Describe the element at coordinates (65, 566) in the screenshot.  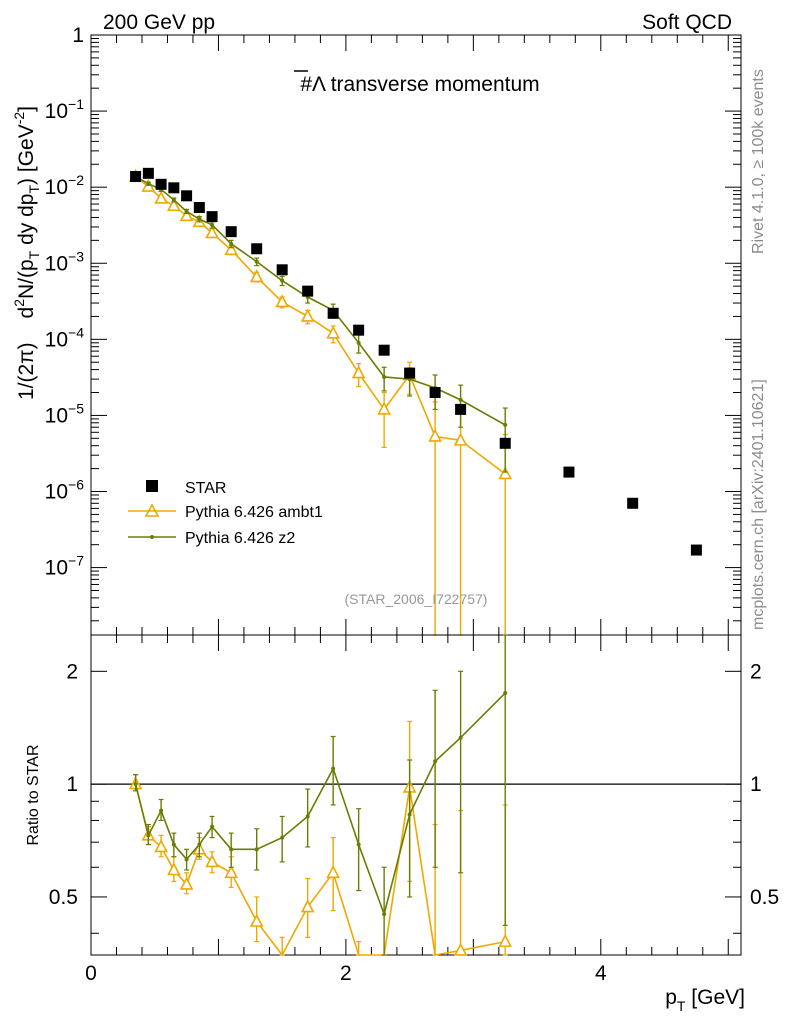
I see `ytick-label: 10⁻⁷` at that location.